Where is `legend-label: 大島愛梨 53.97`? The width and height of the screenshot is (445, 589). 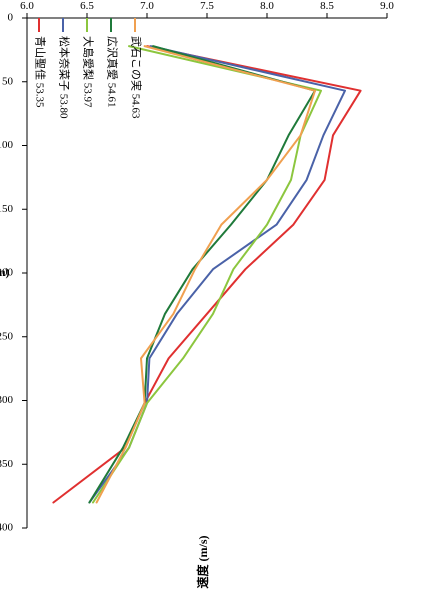
legend-label: 大島愛梨 53.97 is located at coordinates (88, 72).